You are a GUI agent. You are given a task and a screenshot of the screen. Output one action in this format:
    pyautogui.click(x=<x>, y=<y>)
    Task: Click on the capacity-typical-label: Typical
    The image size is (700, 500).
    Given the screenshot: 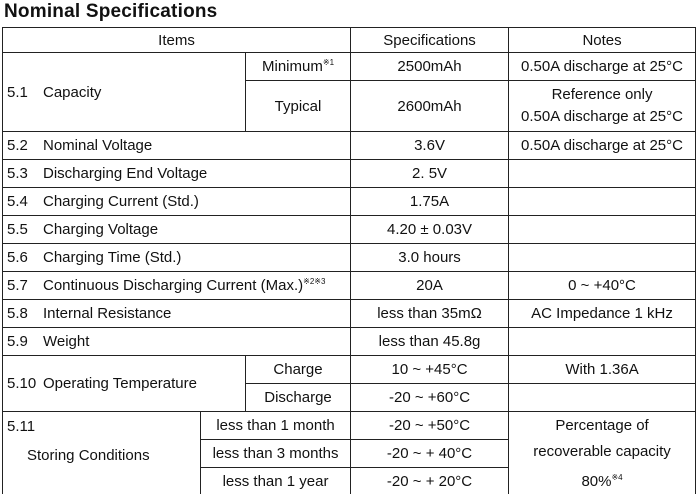 What is the action you would take?
    pyautogui.click(x=298, y=106)
    